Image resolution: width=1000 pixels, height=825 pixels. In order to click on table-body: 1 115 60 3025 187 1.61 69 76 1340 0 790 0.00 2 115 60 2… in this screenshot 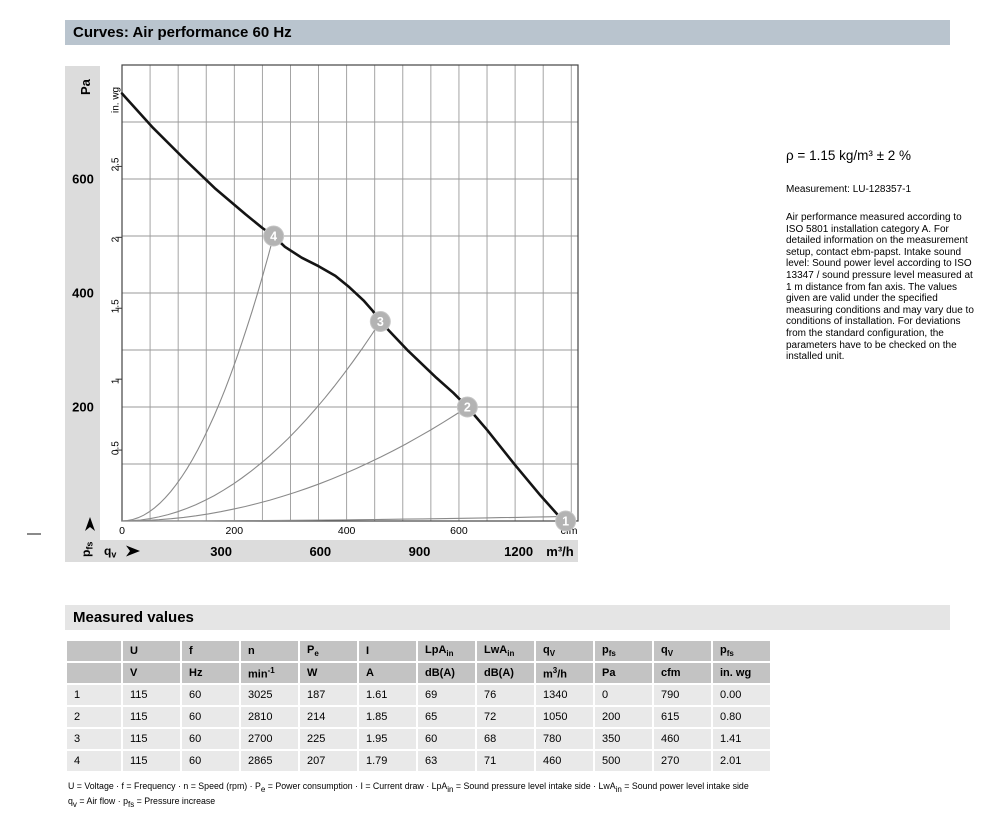, I will do `click(418, 728)`.